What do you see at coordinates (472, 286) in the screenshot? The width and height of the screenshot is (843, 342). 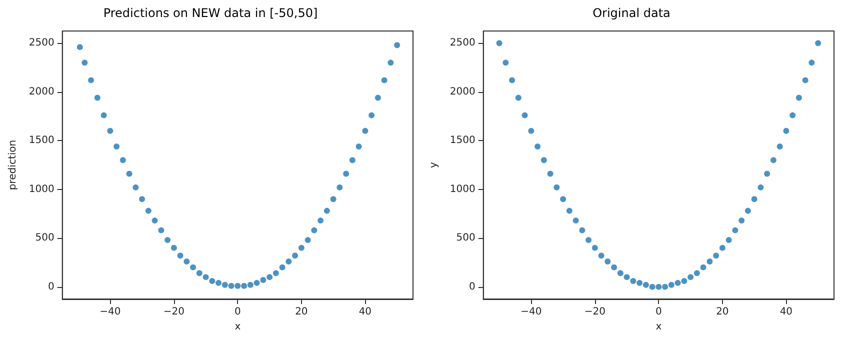 I see `y-tick-label: 0` at bounding box center [472, 286].